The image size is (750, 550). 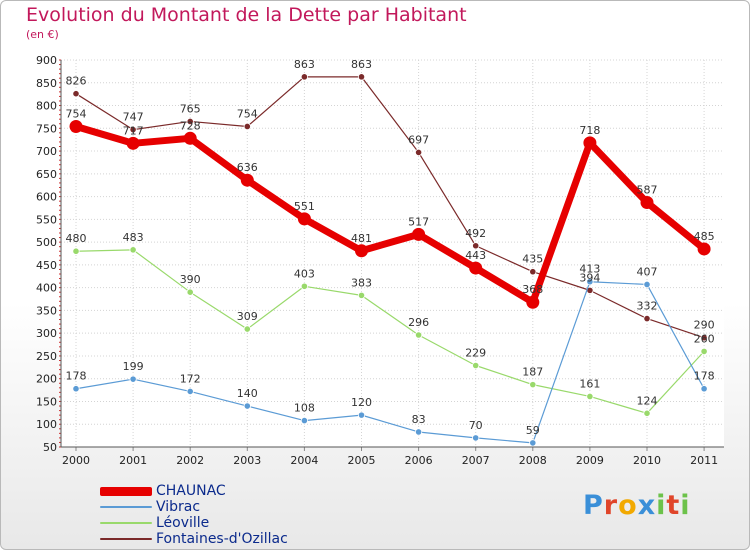 I want to click on legend-label-chaunac: CHAUNAC, so click(x=191, y=491).